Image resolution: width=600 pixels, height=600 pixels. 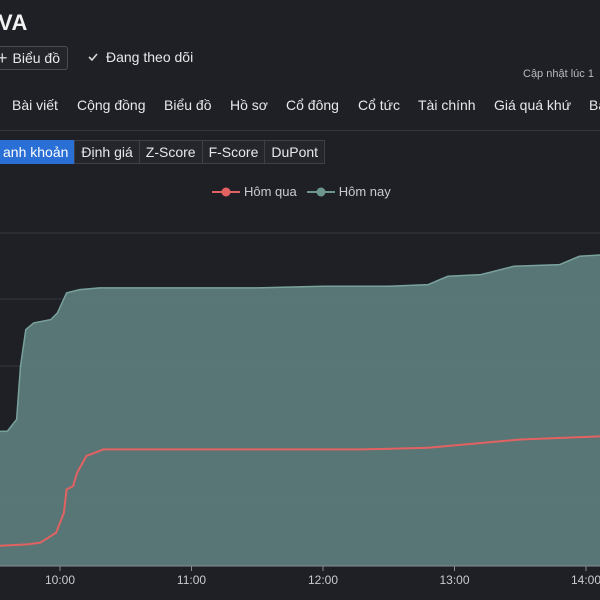 What do you see at coordinates (60, 580) in the screenshot?
I see `x-tick-label: 10:00` at bounding box center [60, 580].